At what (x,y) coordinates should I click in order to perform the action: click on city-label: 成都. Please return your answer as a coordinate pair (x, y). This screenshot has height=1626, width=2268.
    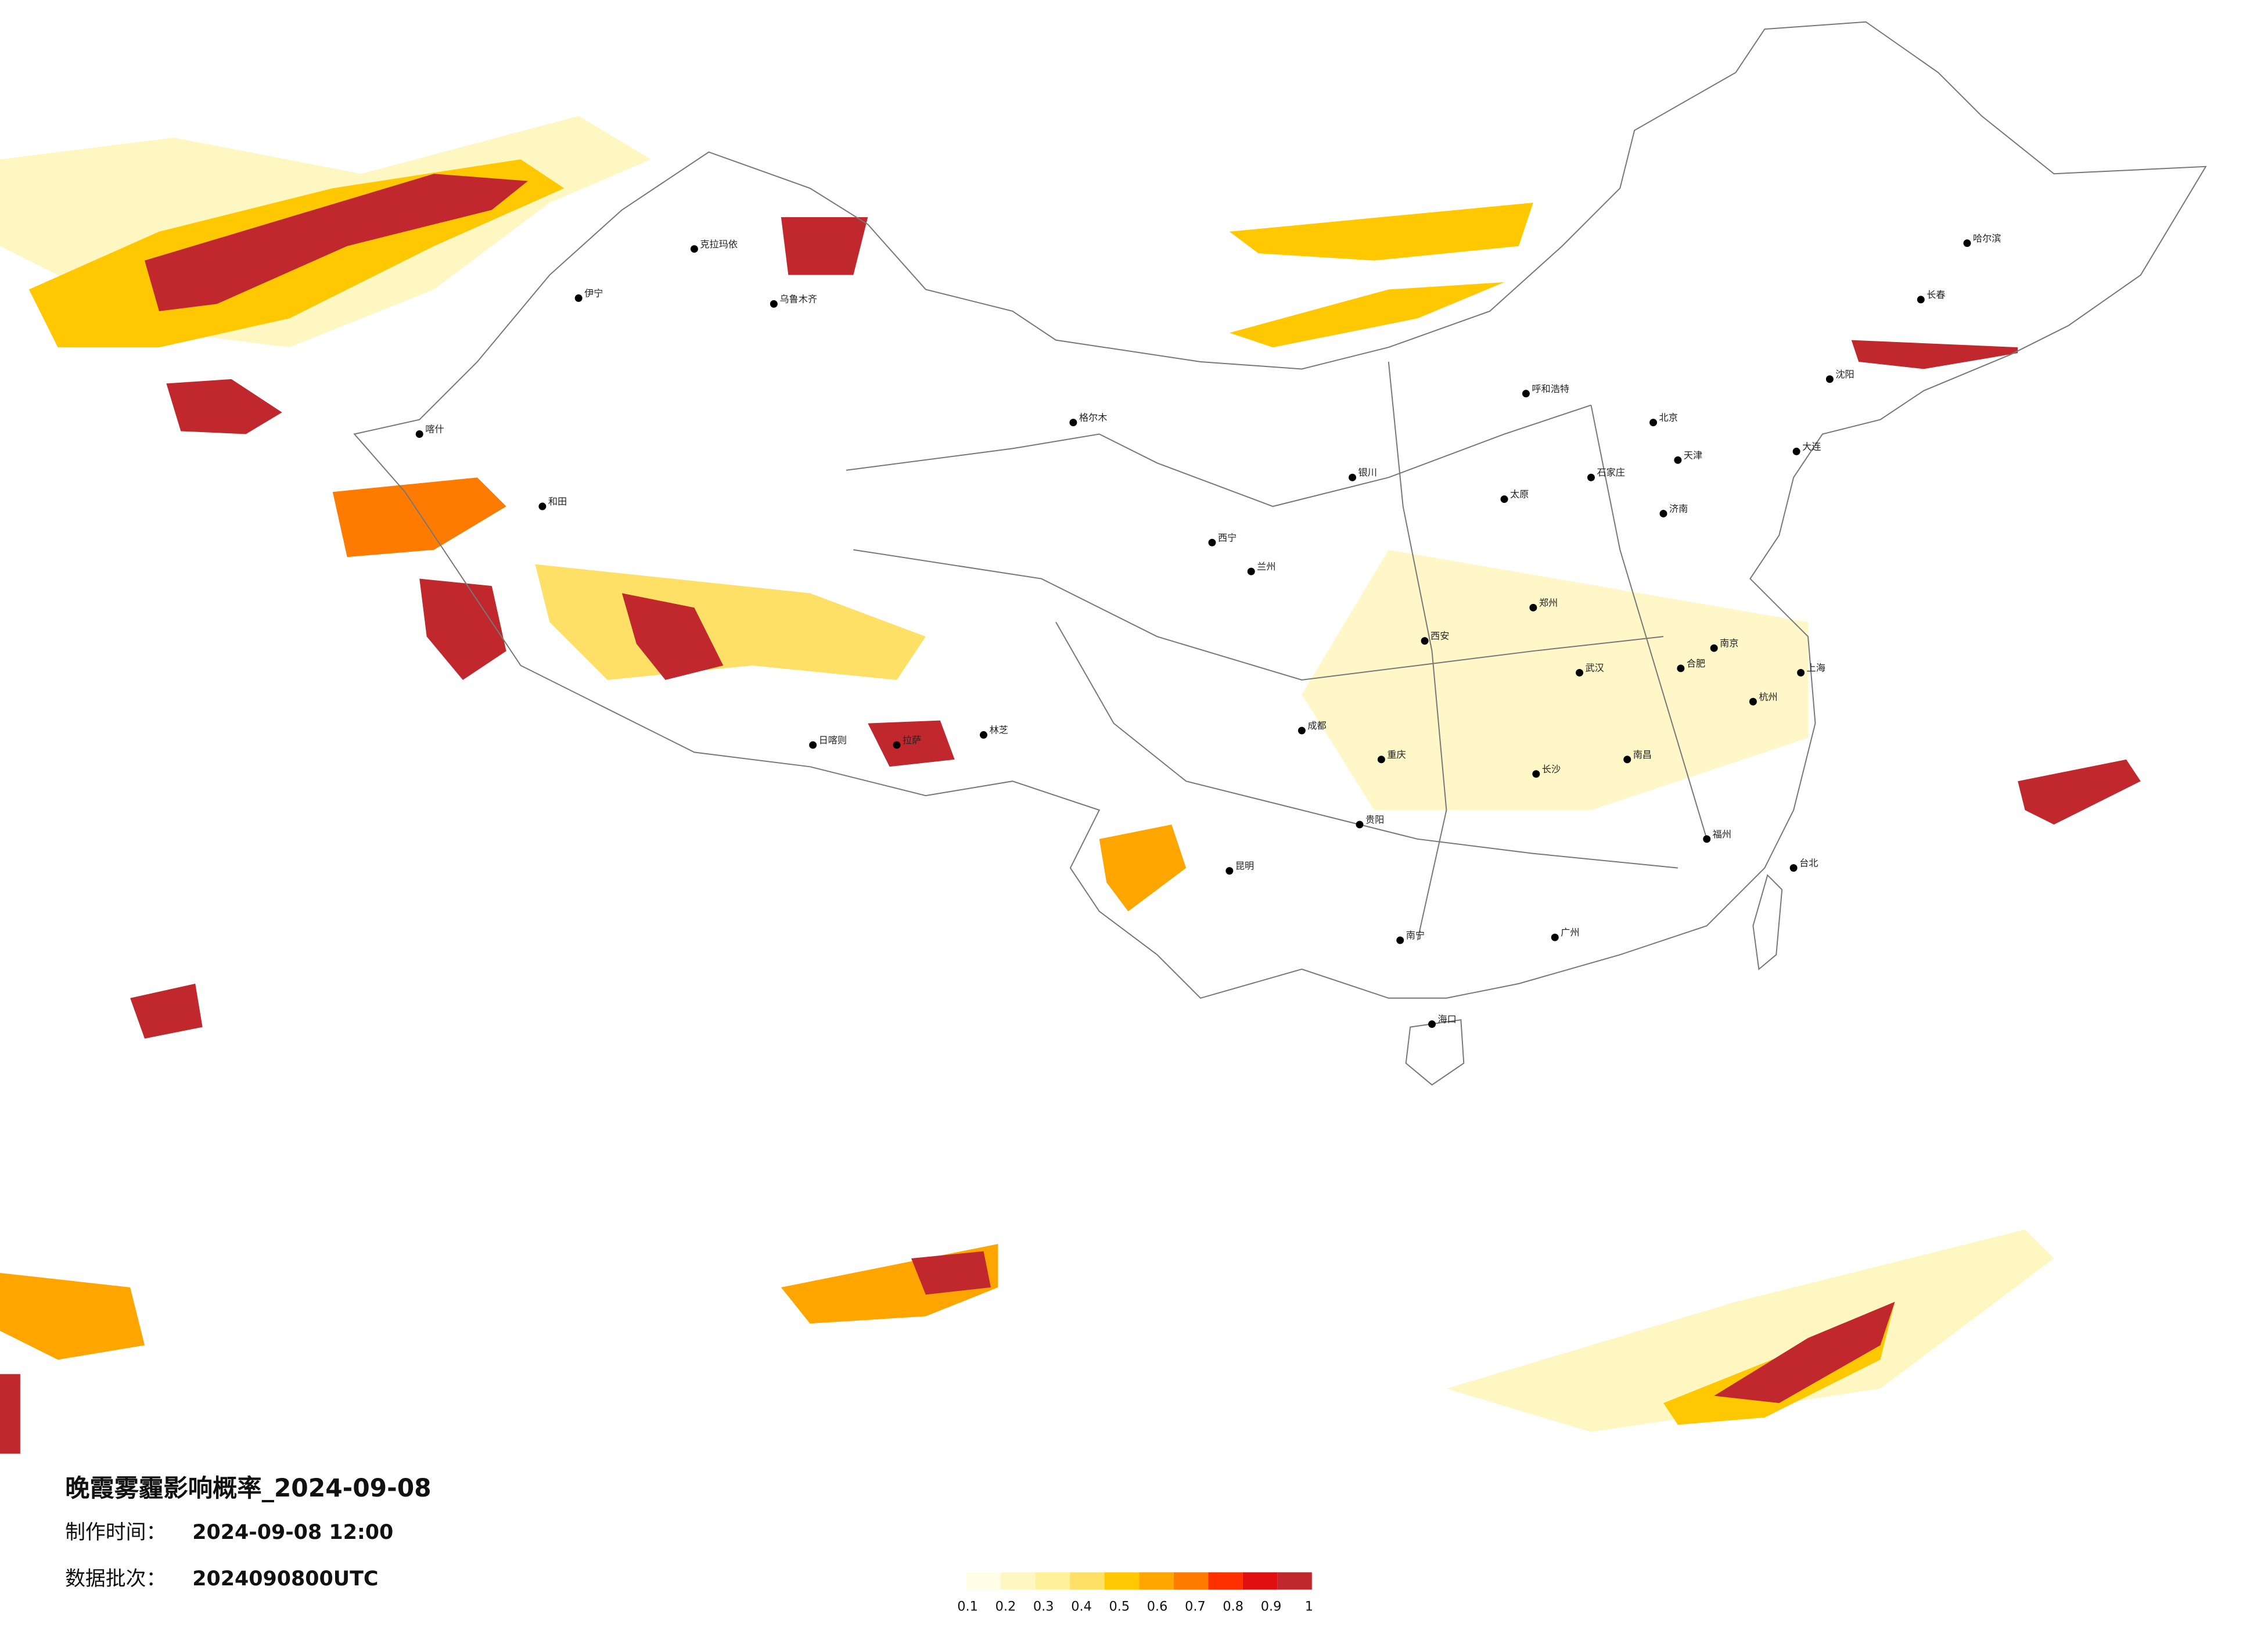
    Looking at the image, I should click on (1316, 725).